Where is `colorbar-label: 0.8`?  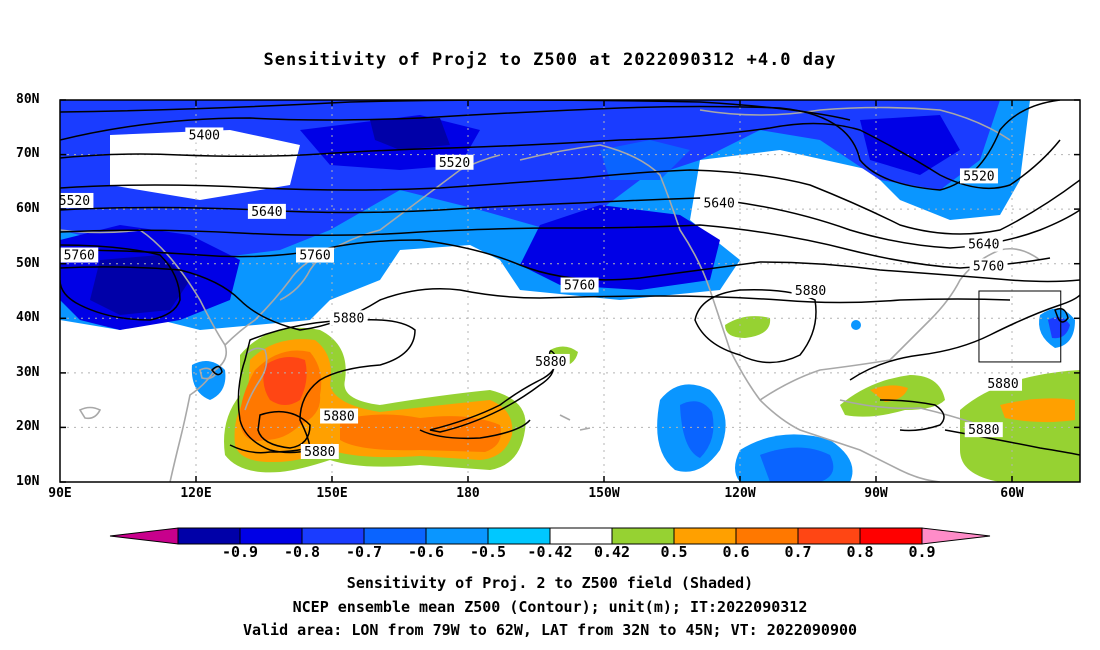 colorbar-label: 0.8 is located at coordinates (860, 552).